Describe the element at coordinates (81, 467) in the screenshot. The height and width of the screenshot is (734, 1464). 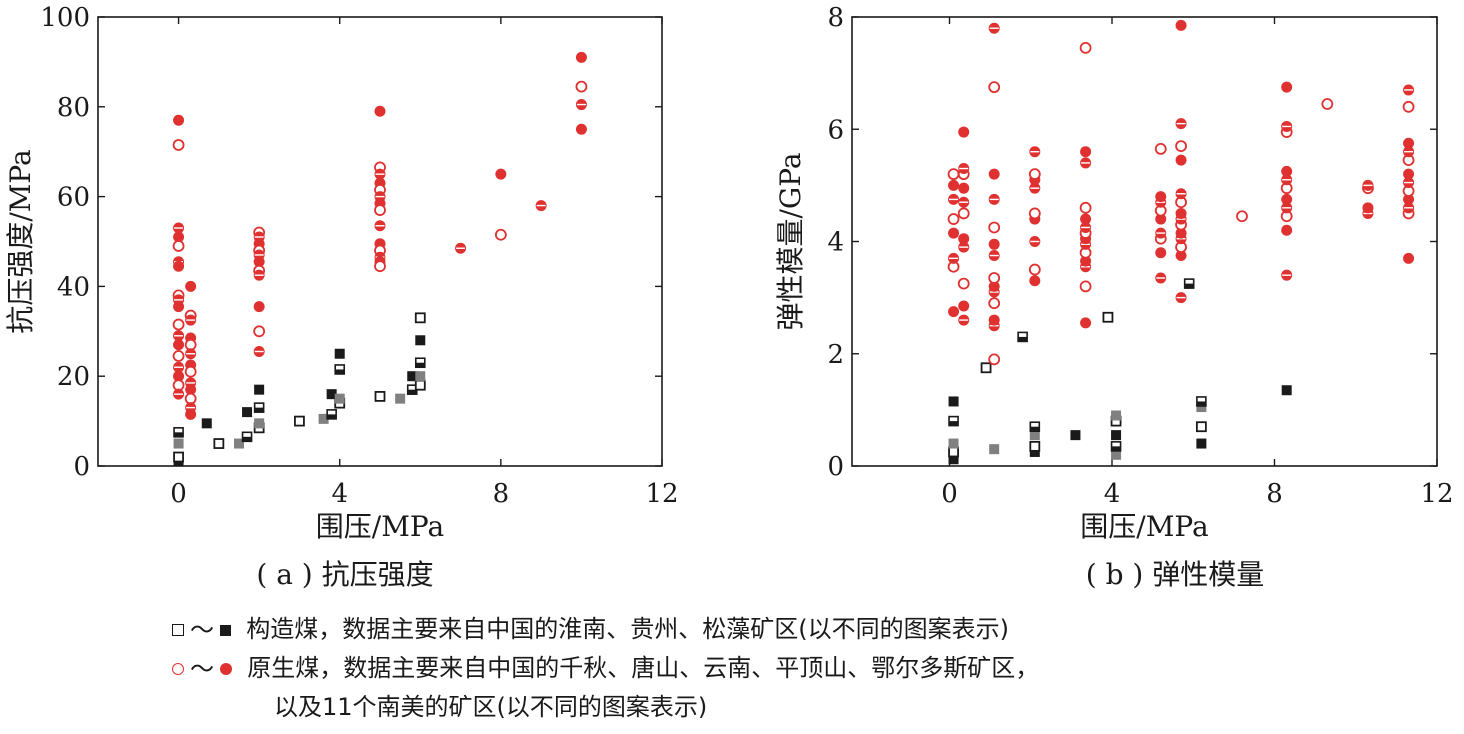
I see `y-tick-label: 0` at that location.